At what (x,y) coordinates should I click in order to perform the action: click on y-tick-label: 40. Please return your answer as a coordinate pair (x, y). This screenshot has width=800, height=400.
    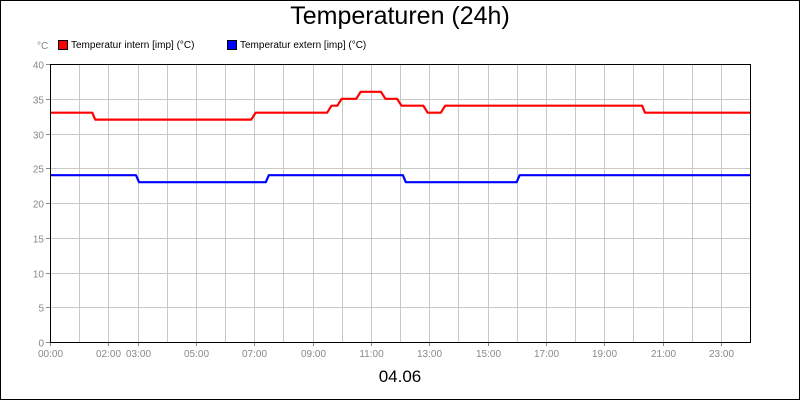
    Looking at the image, I should click on (39, 66).